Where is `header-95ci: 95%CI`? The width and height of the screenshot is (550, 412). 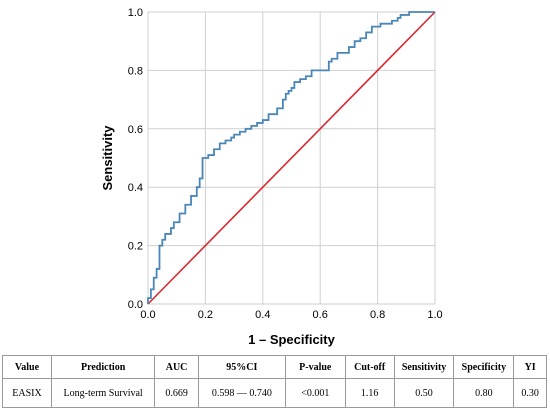
header-95ci: 95%CI is located at coordinates (241, 367).